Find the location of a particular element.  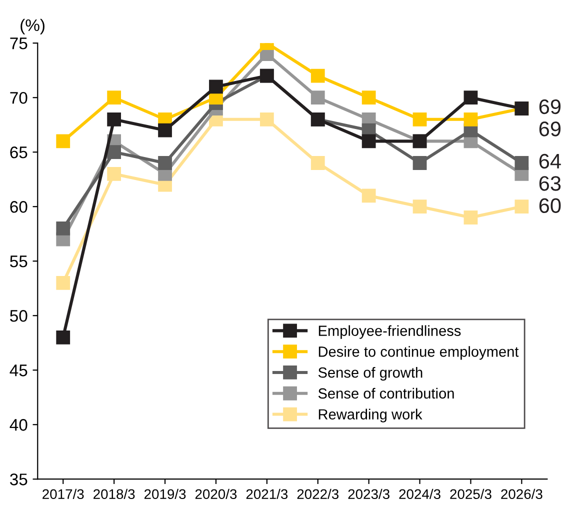

y-tick-label: 55 is located at coordinates (19, 262).